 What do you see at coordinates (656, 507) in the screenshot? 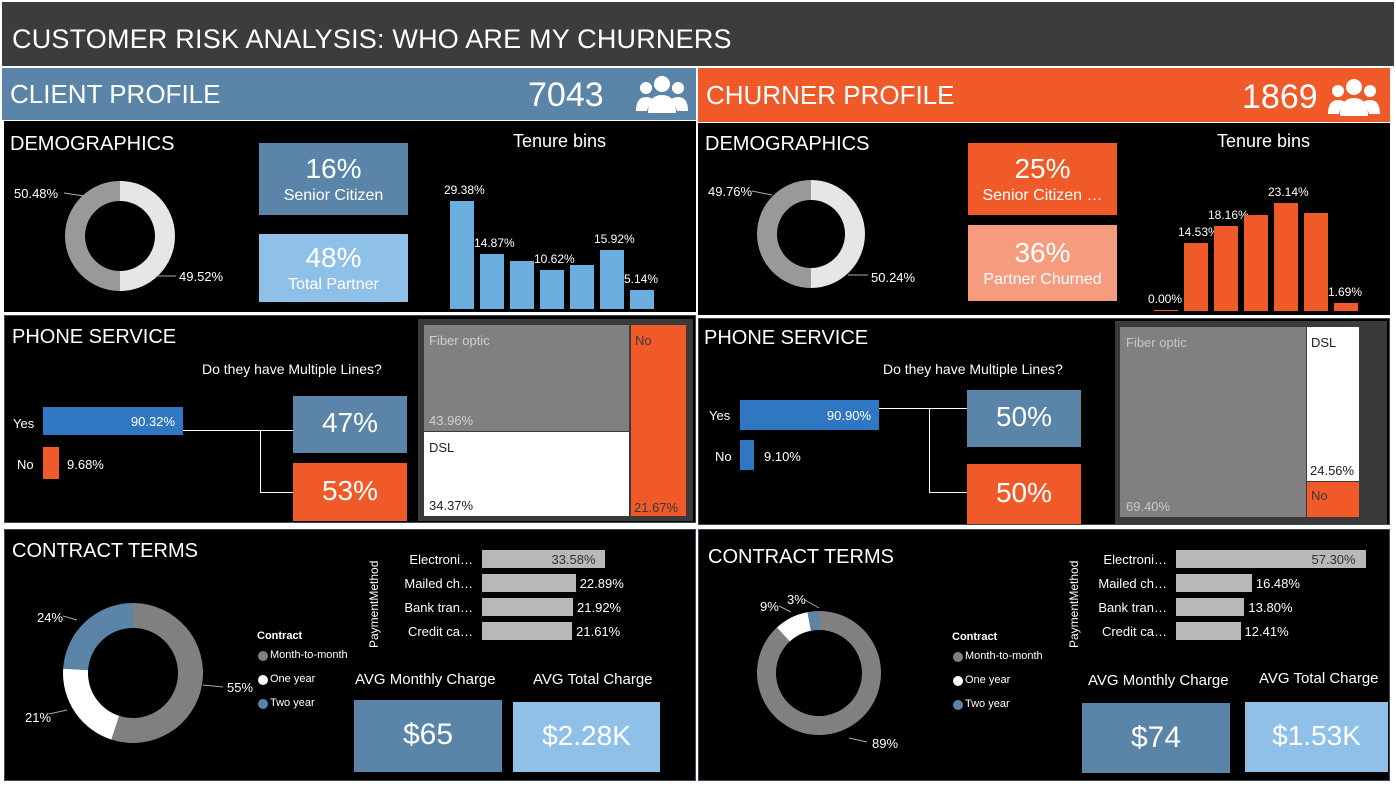
I see `client-nointernet-value: 21.67%` at bounding box center [656, 507].